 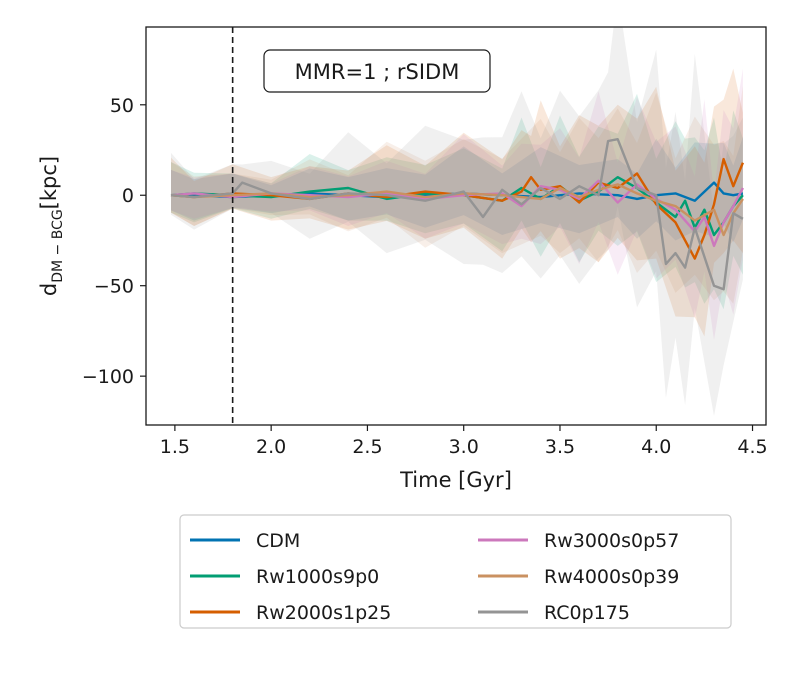 I want to click on annotation-text: MMR=1 ; rSIDM, so click(x=377, y=72).